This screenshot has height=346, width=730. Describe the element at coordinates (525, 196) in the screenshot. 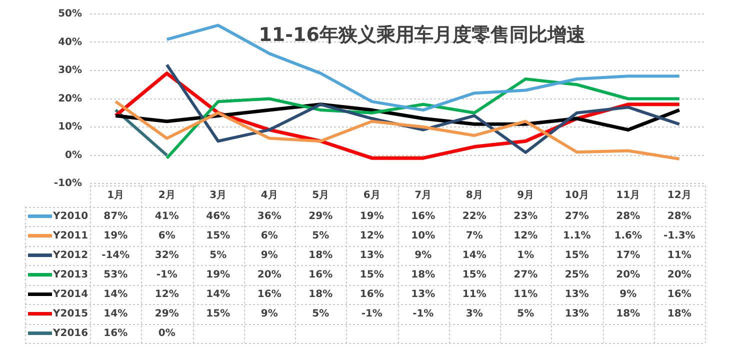

I see `x-tick-label: 9月` at that location.